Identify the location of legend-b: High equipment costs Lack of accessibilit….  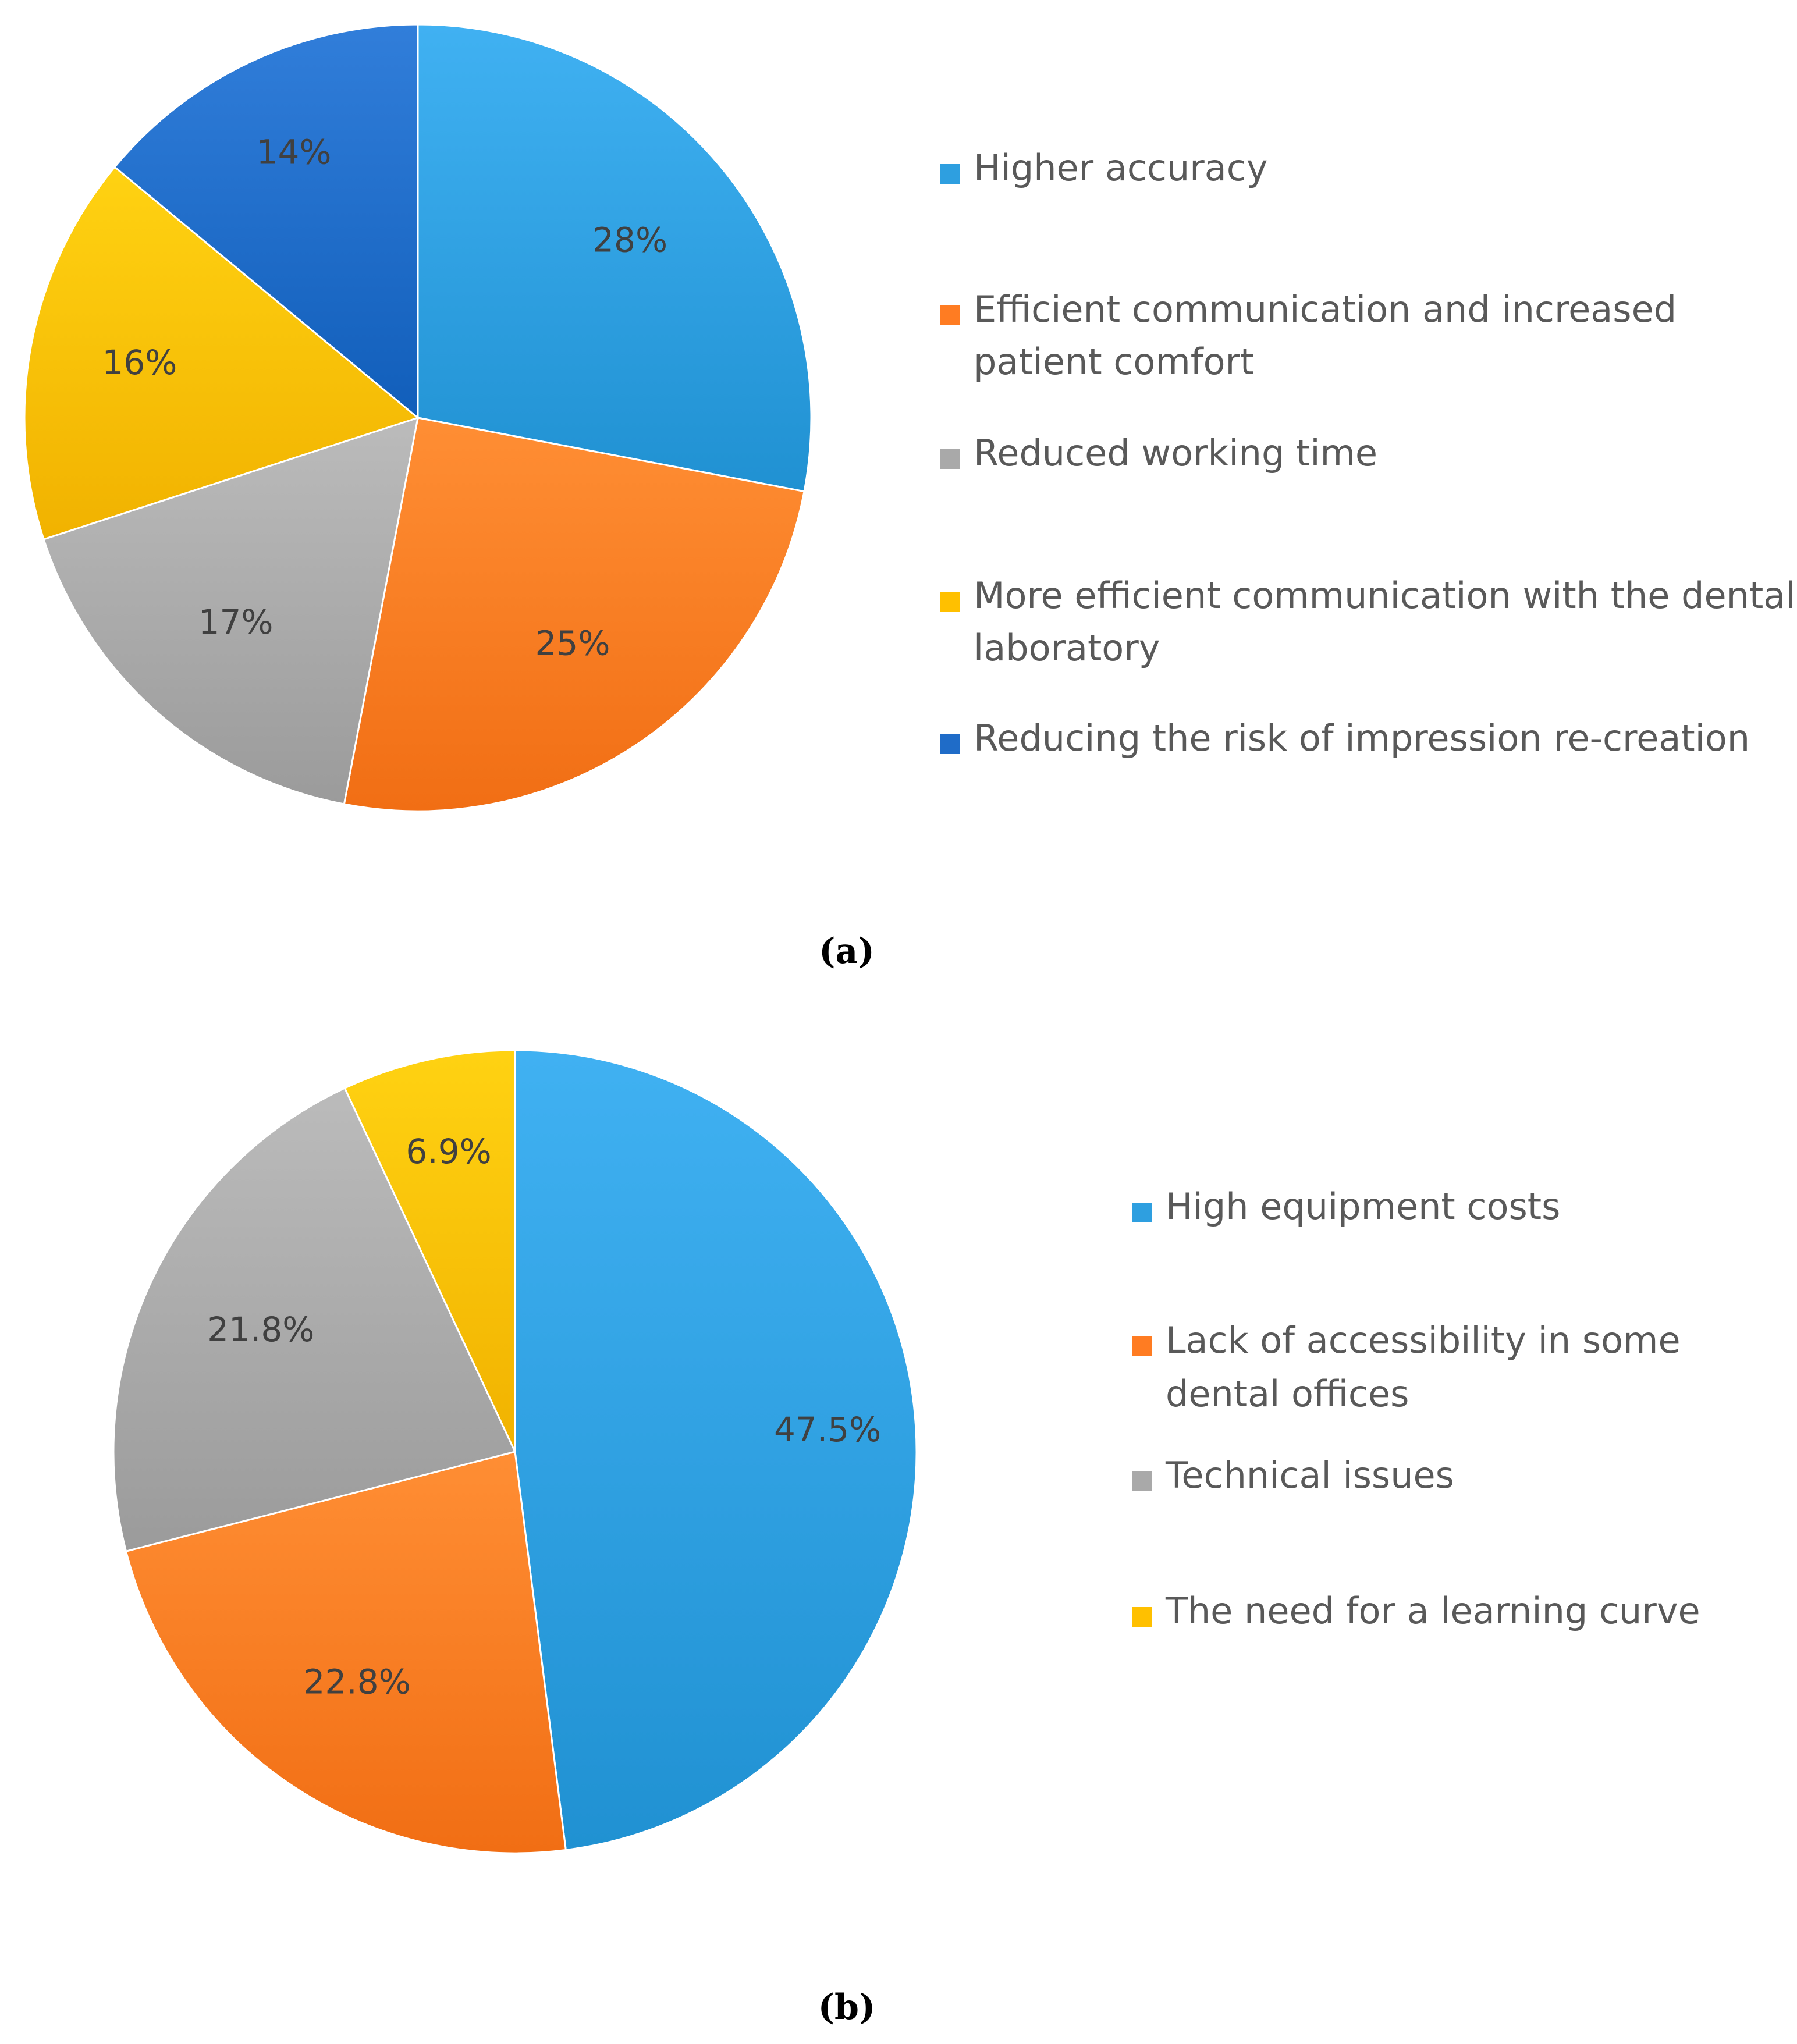
(1416, 1408).